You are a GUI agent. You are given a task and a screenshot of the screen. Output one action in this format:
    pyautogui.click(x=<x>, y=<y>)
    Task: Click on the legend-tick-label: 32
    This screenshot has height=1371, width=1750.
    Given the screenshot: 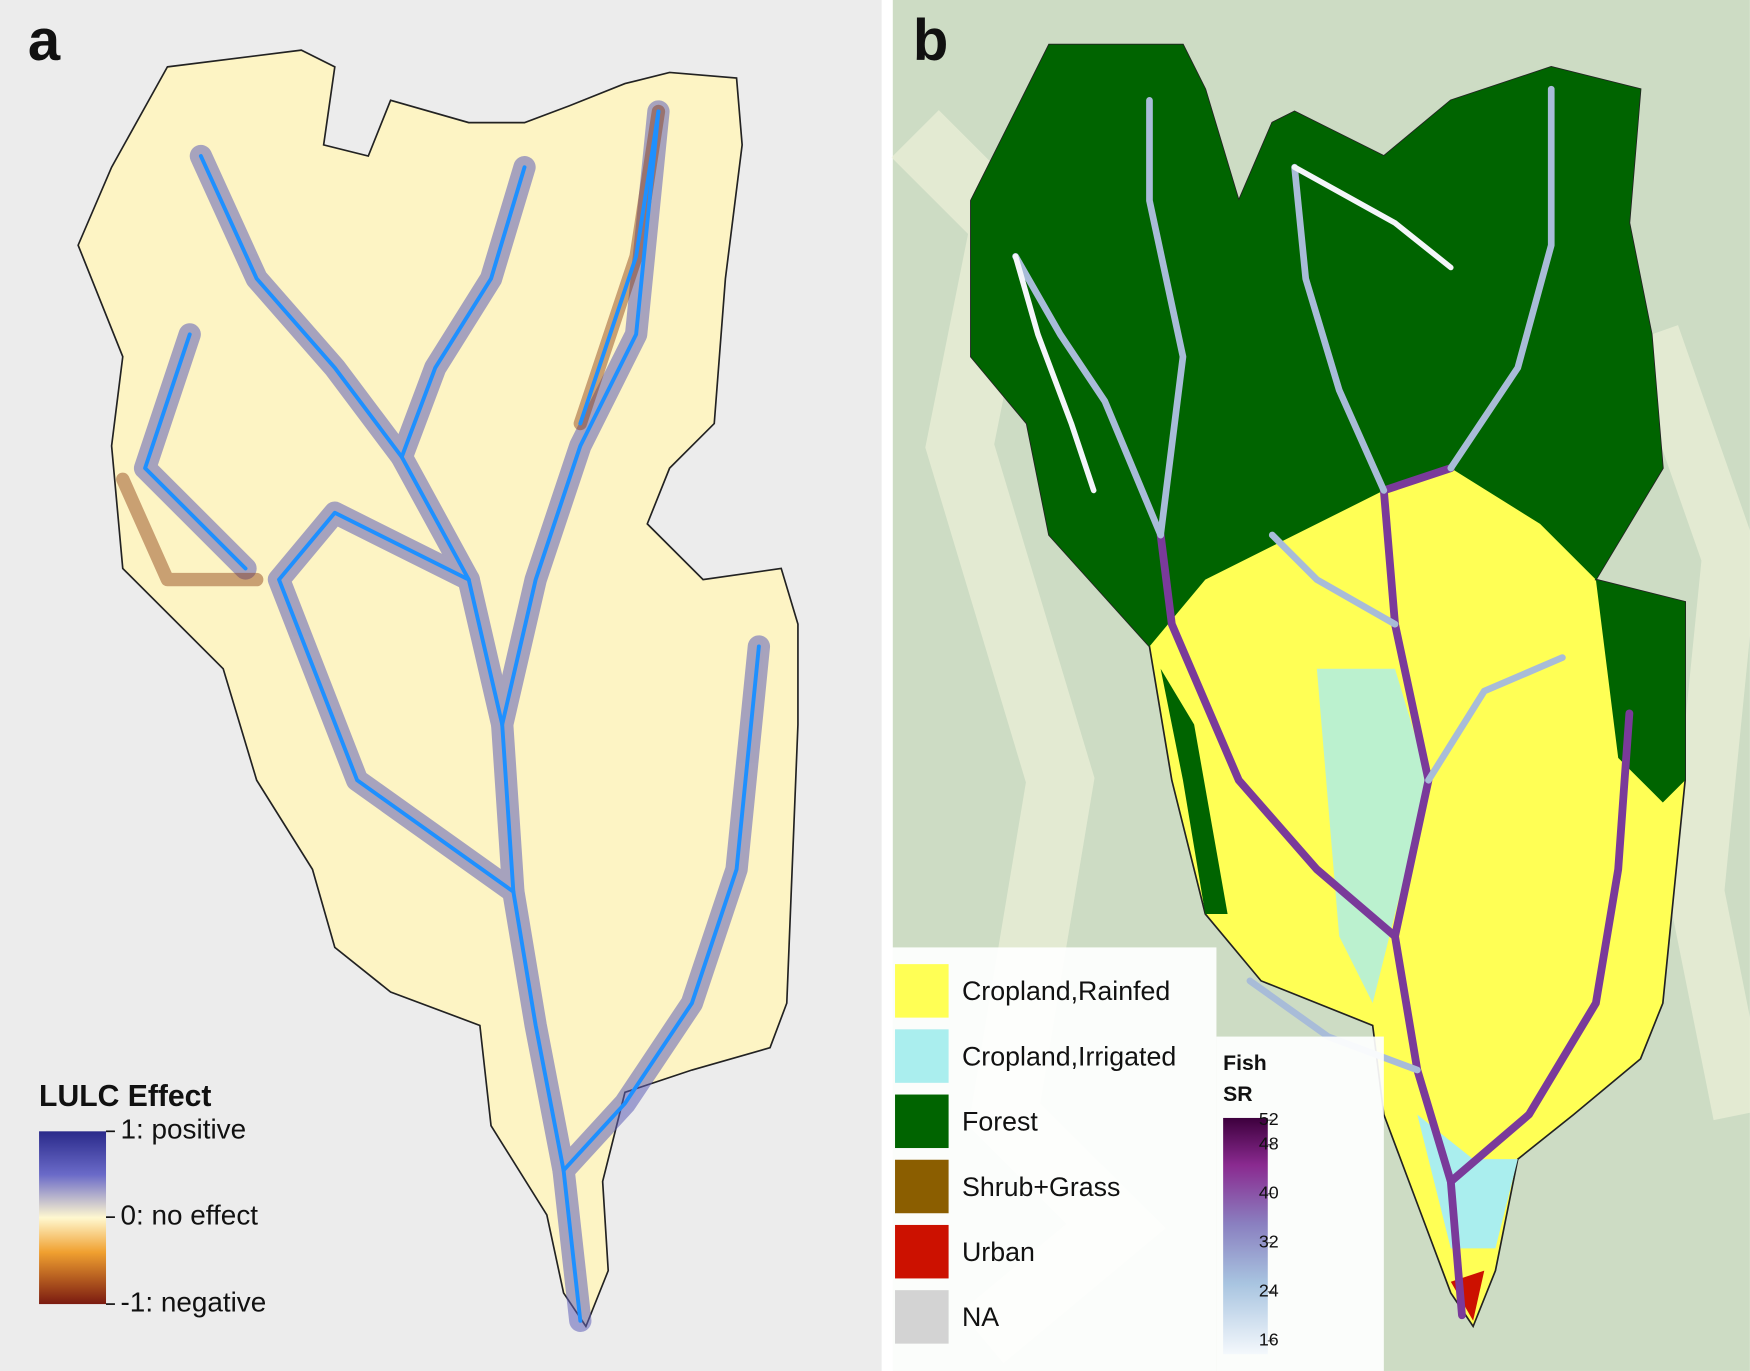 What is the action you would take?
    pyautogui.click(x=1269, y=1242)
    